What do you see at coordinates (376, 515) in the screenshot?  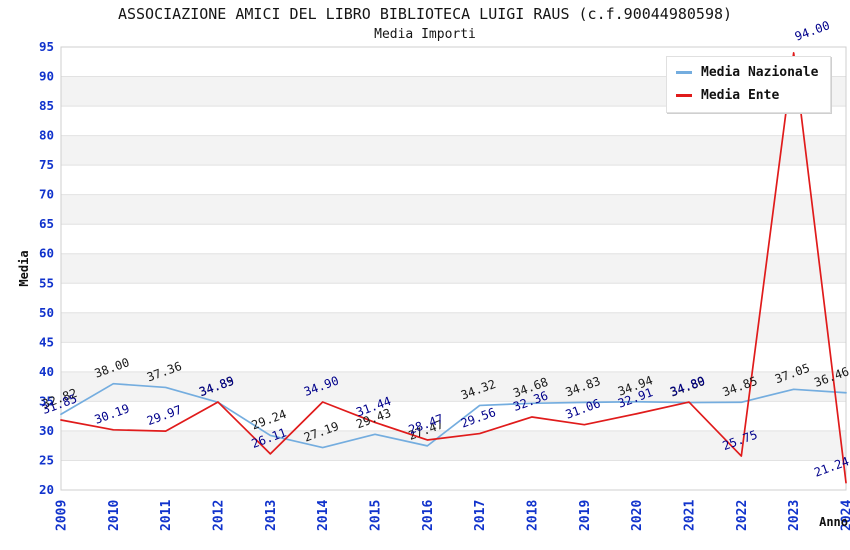 I see `x-tick-label: 2015` at bounding box center [376, 515].